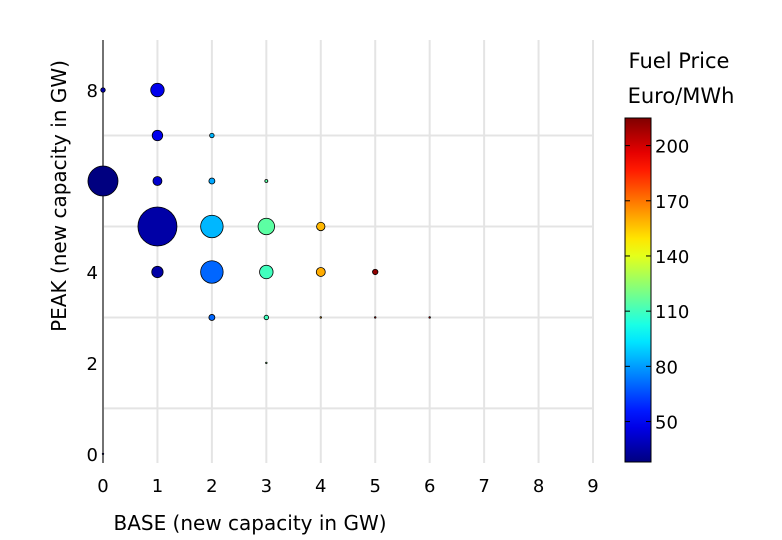 The image size is (782, 540). I want to click on colorbar-tick-label: 110, so click(672, 312).